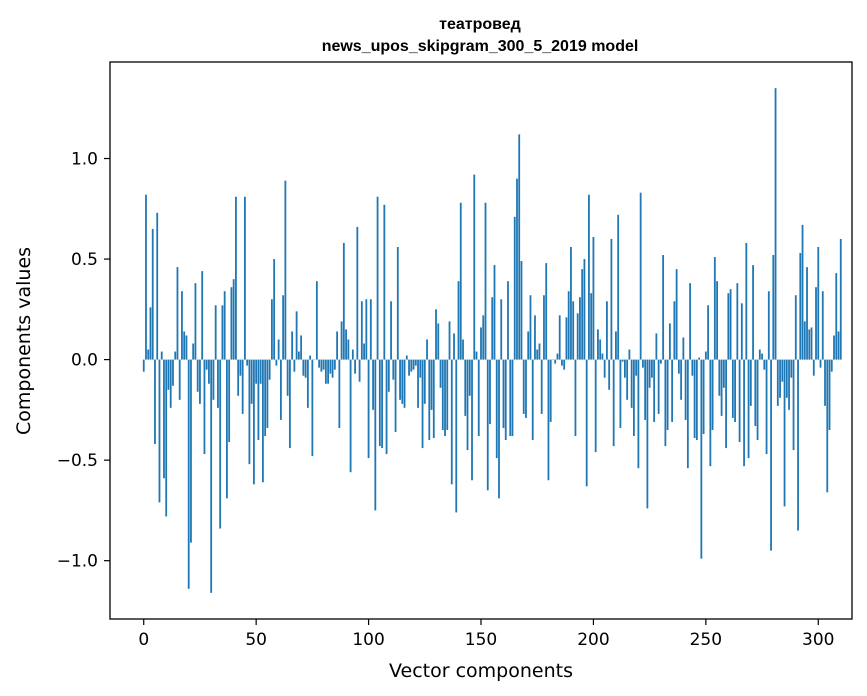 Image resolution: width=867 pixels, height=696 pixels. I want to click on x-tick-label: 150, so click(481, 640).